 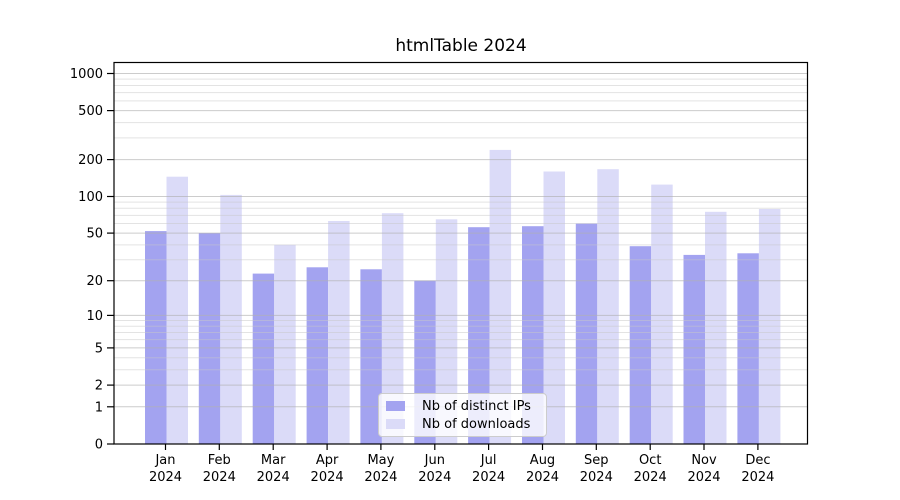 What do you see at coordinates (219, 460) in the screenshot?
I see `x-tick-label-month: Feb` at bounding box center [219, 460].